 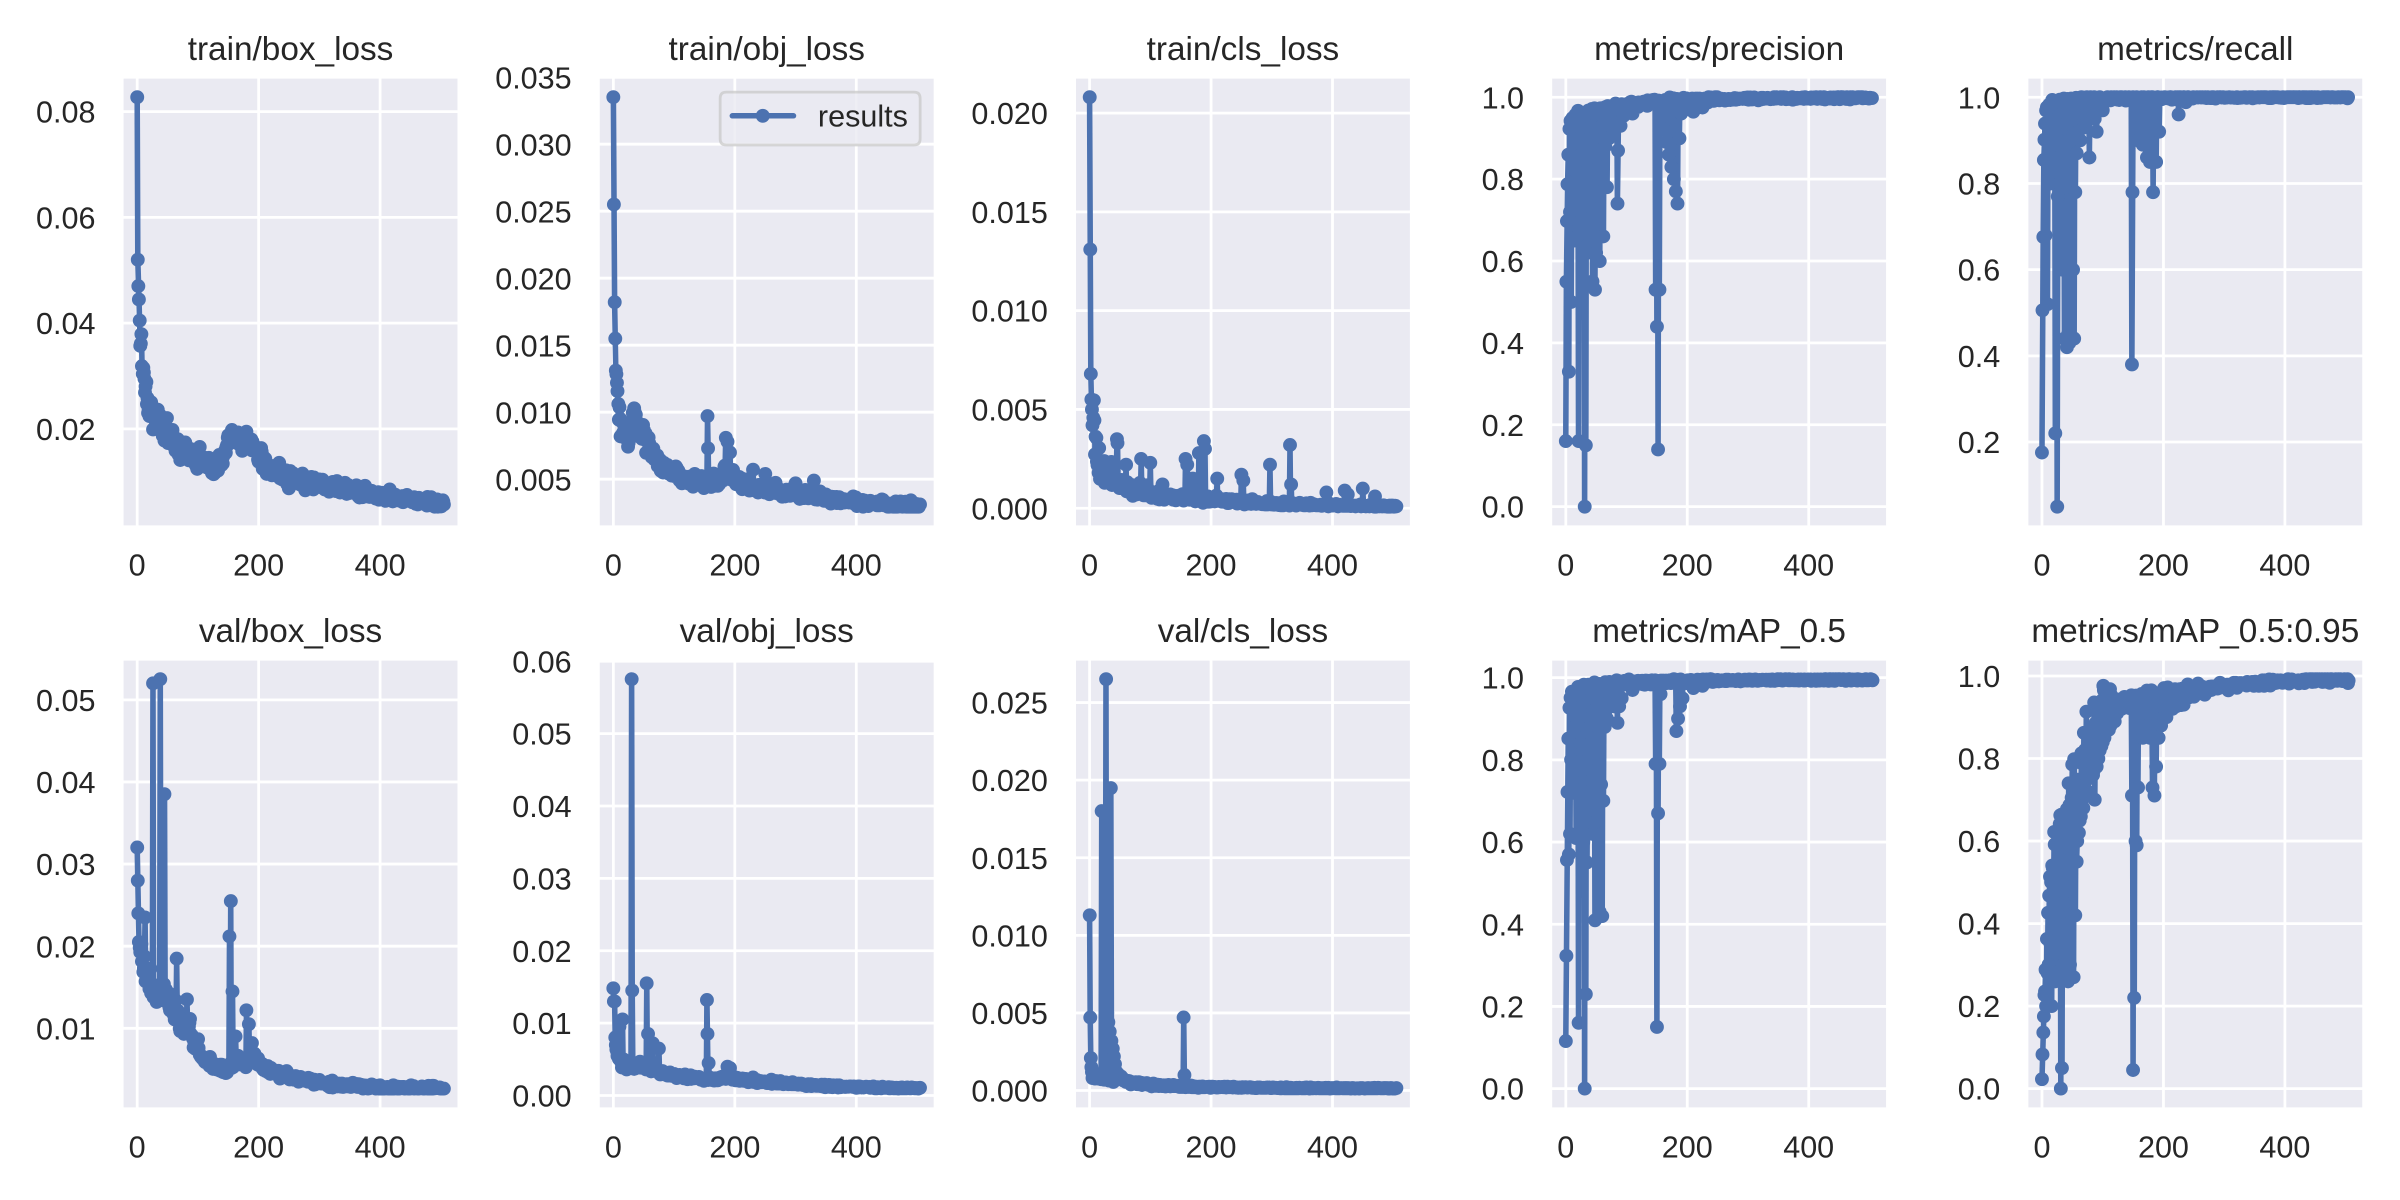 I want to click on svg-text: 0.00, so click(x=541, y=1097).